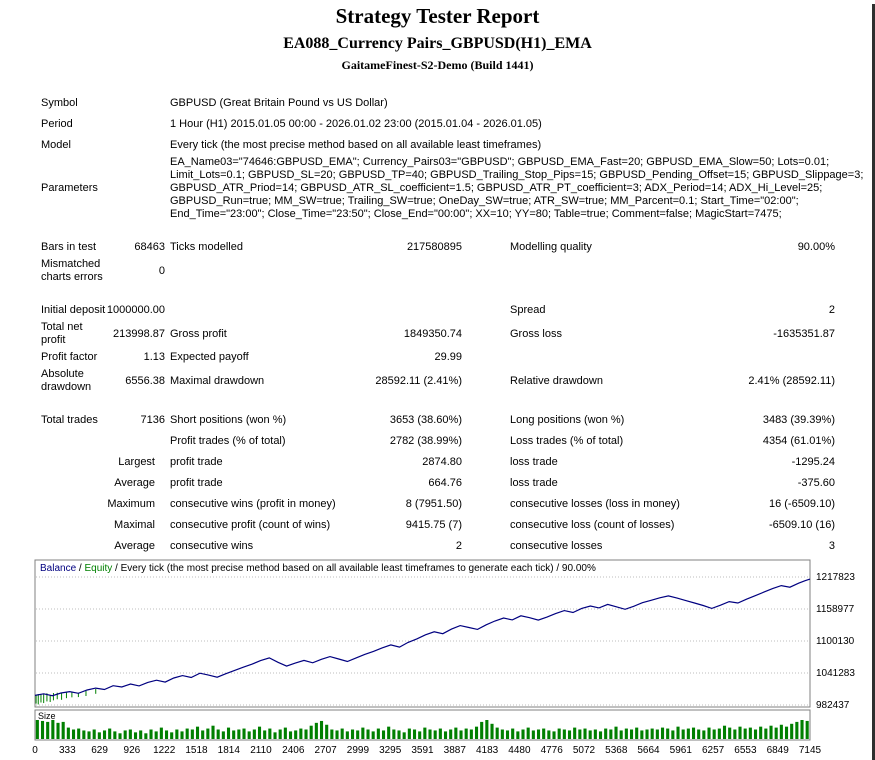  I want to click on stat-value: 1000000.00, so click(135, 310).